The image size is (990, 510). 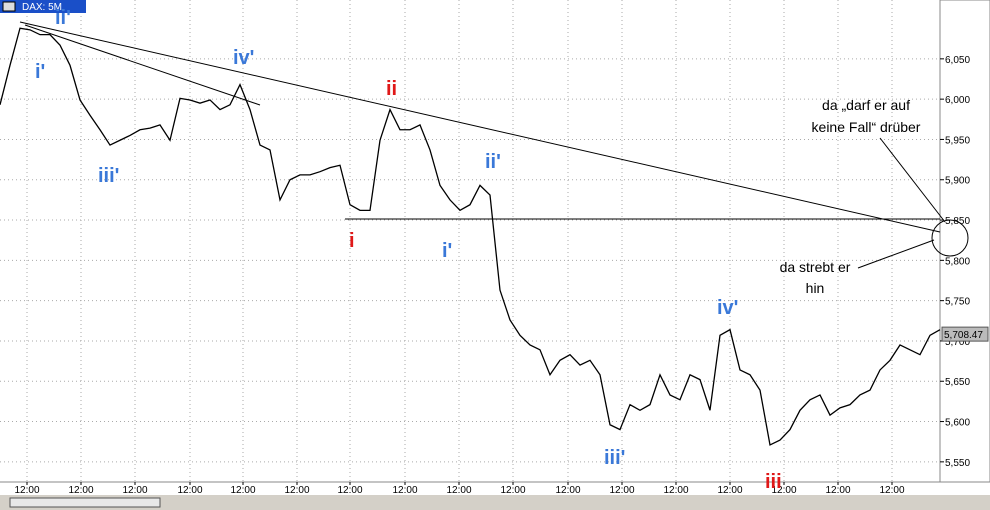 What do you see at coordinates (85, 502) in the screenshot?
I see `scrollbar-thumb` at bounding box center [85, 502].